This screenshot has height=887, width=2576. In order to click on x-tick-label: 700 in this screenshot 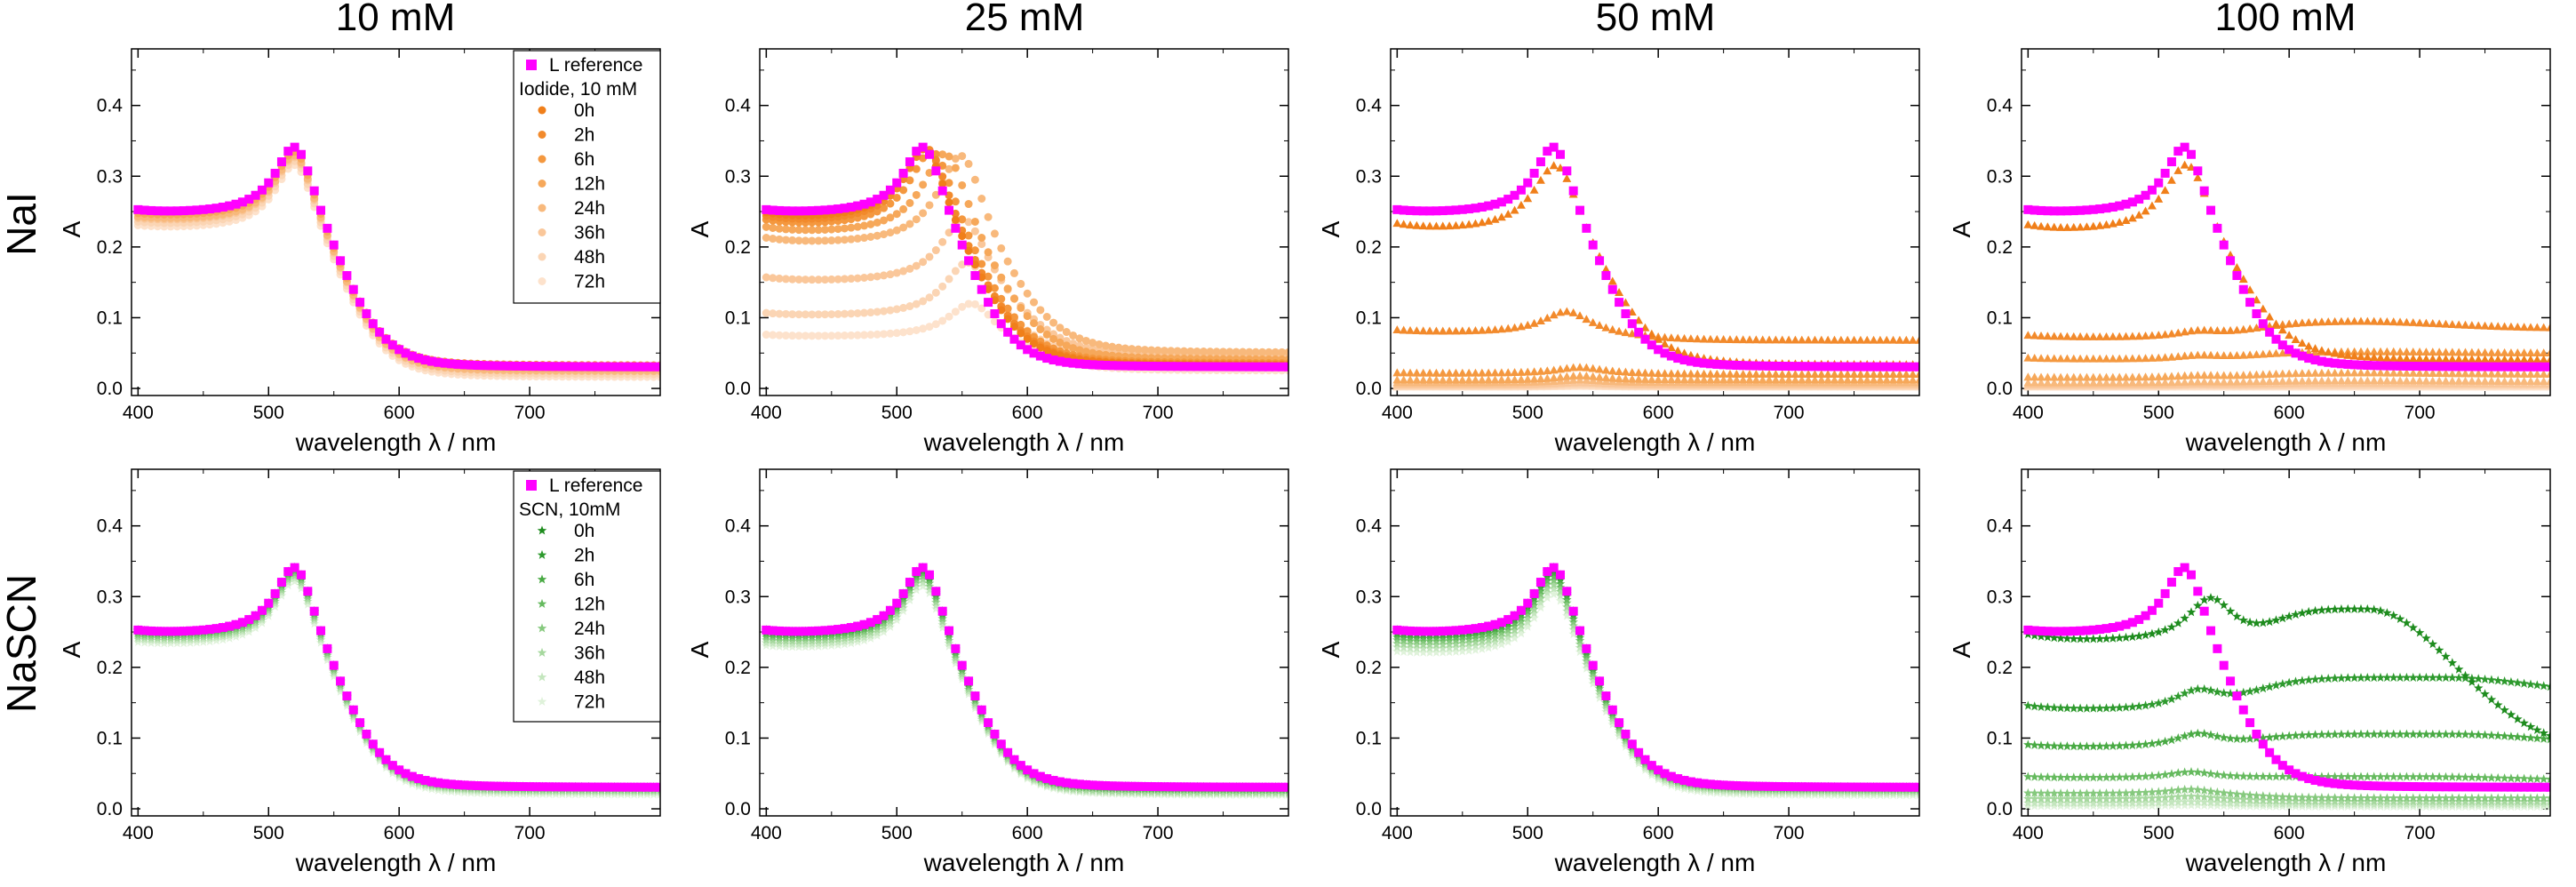, I will do `click(530, 413)`.